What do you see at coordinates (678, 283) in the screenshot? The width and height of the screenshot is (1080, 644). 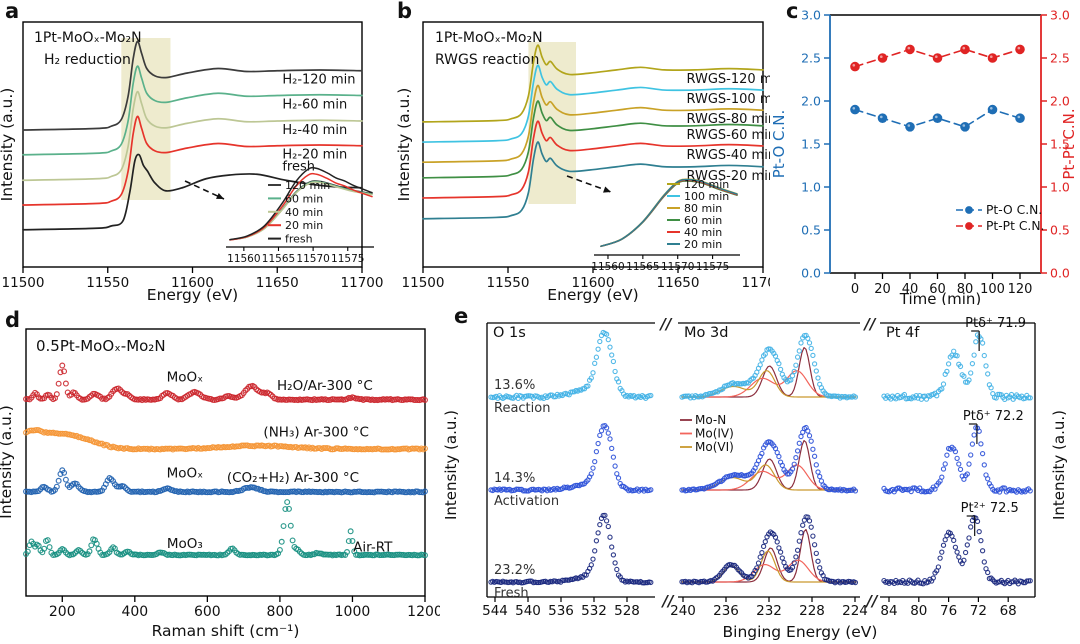 I see `x-tick-label: 11650` at bounding box center [678, 283].